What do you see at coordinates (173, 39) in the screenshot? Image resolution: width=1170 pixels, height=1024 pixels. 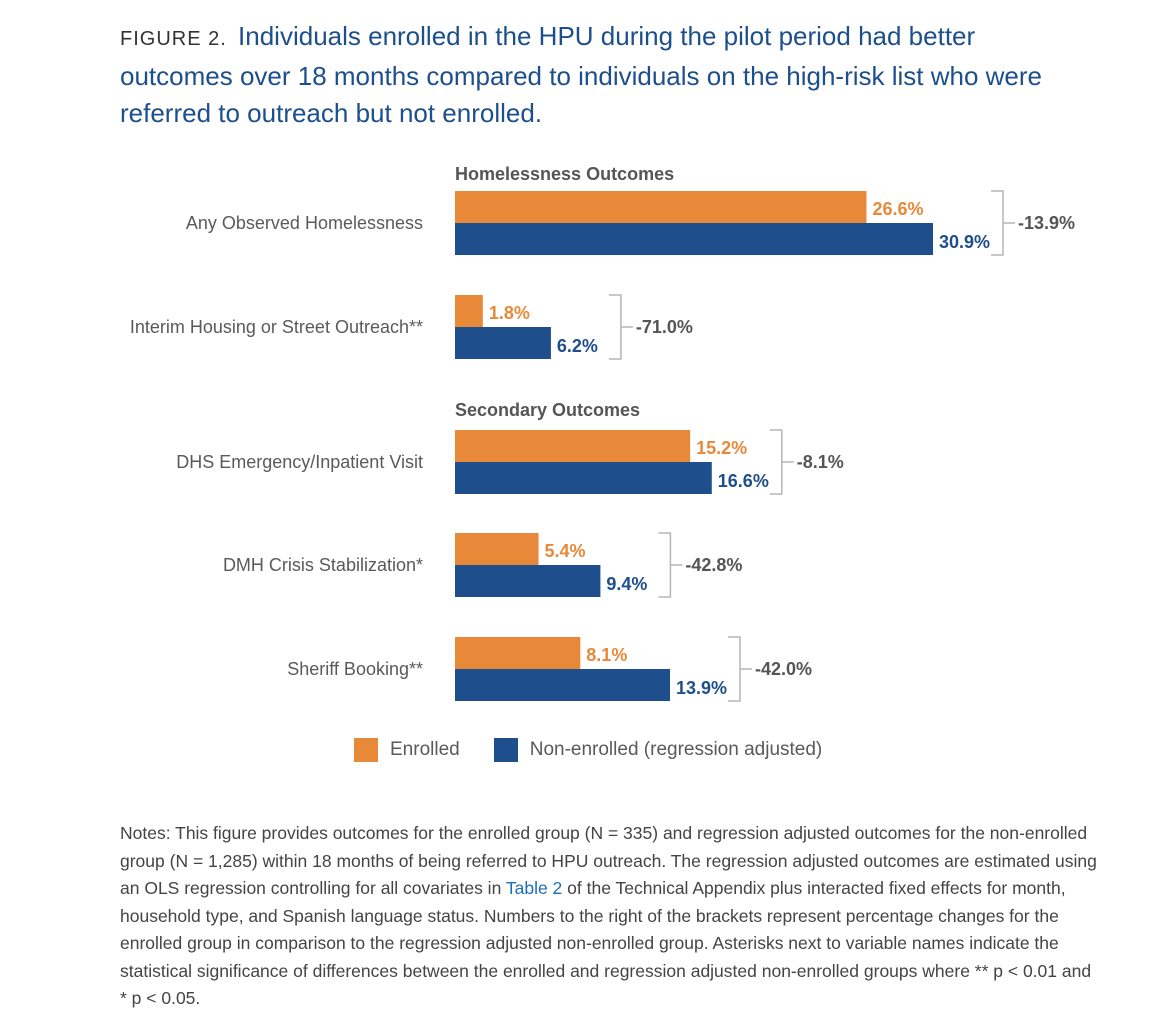 I see `figure-label: FIGURE 2.` at bounding box center [173, 39].